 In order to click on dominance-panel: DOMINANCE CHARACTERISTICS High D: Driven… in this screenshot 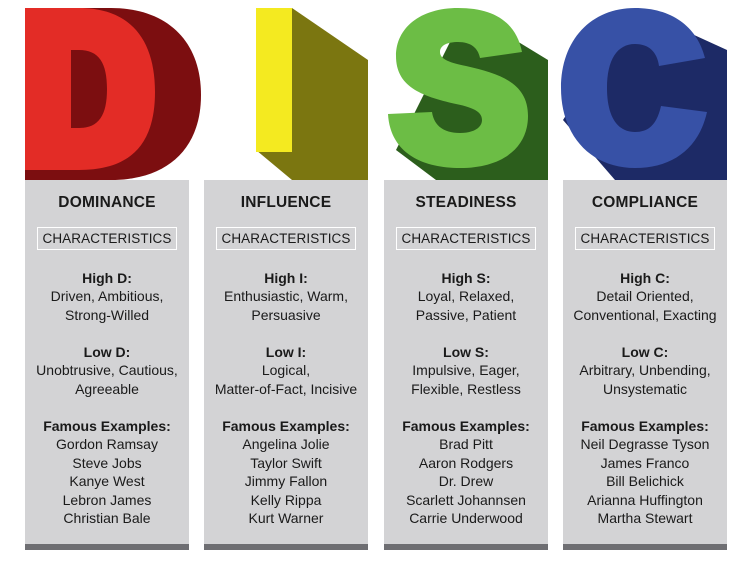, I will do `click(107, 365)`.